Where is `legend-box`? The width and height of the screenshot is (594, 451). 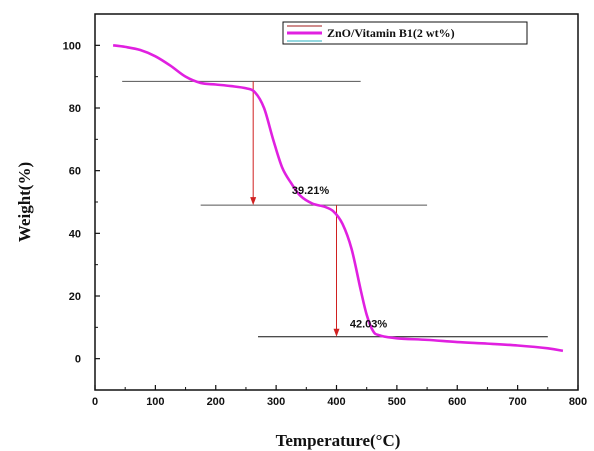 legend-box is located at coordinates (405, 33).